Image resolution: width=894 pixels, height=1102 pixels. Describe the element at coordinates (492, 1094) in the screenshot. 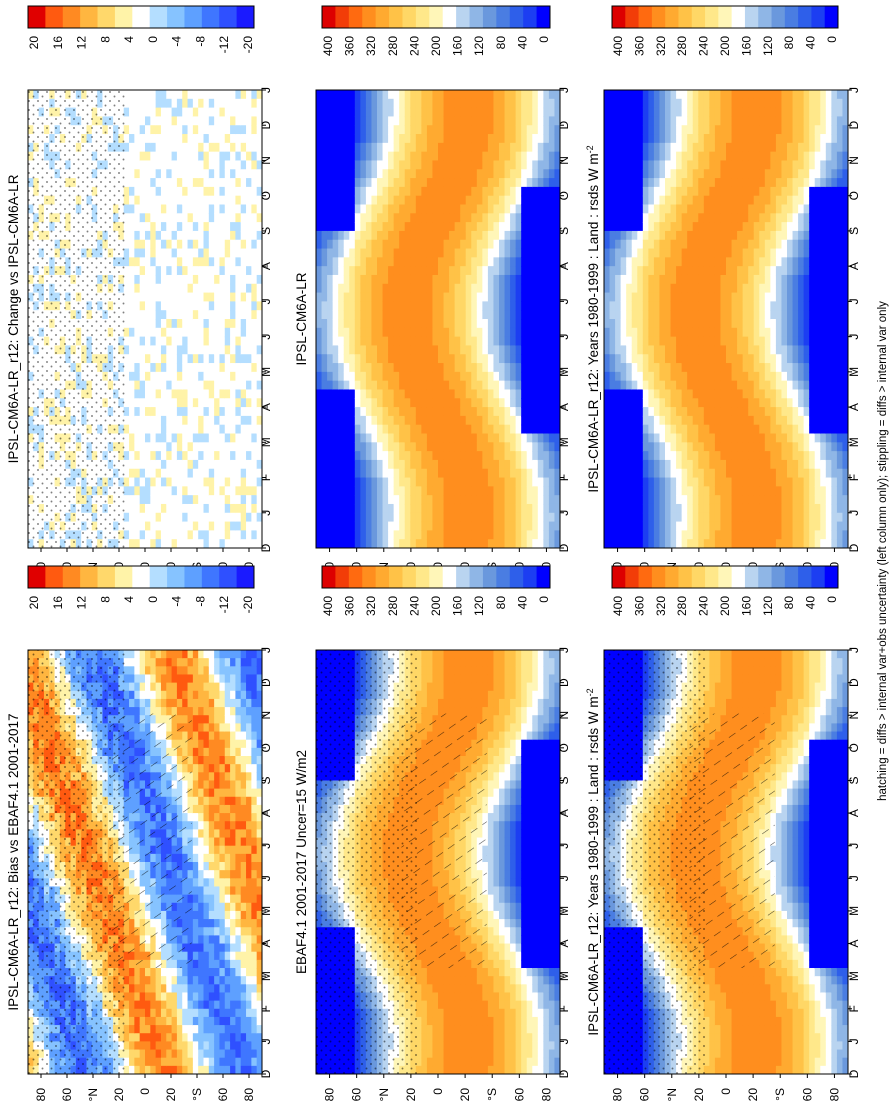

I see `latitude-tick-label: °S` at that location.